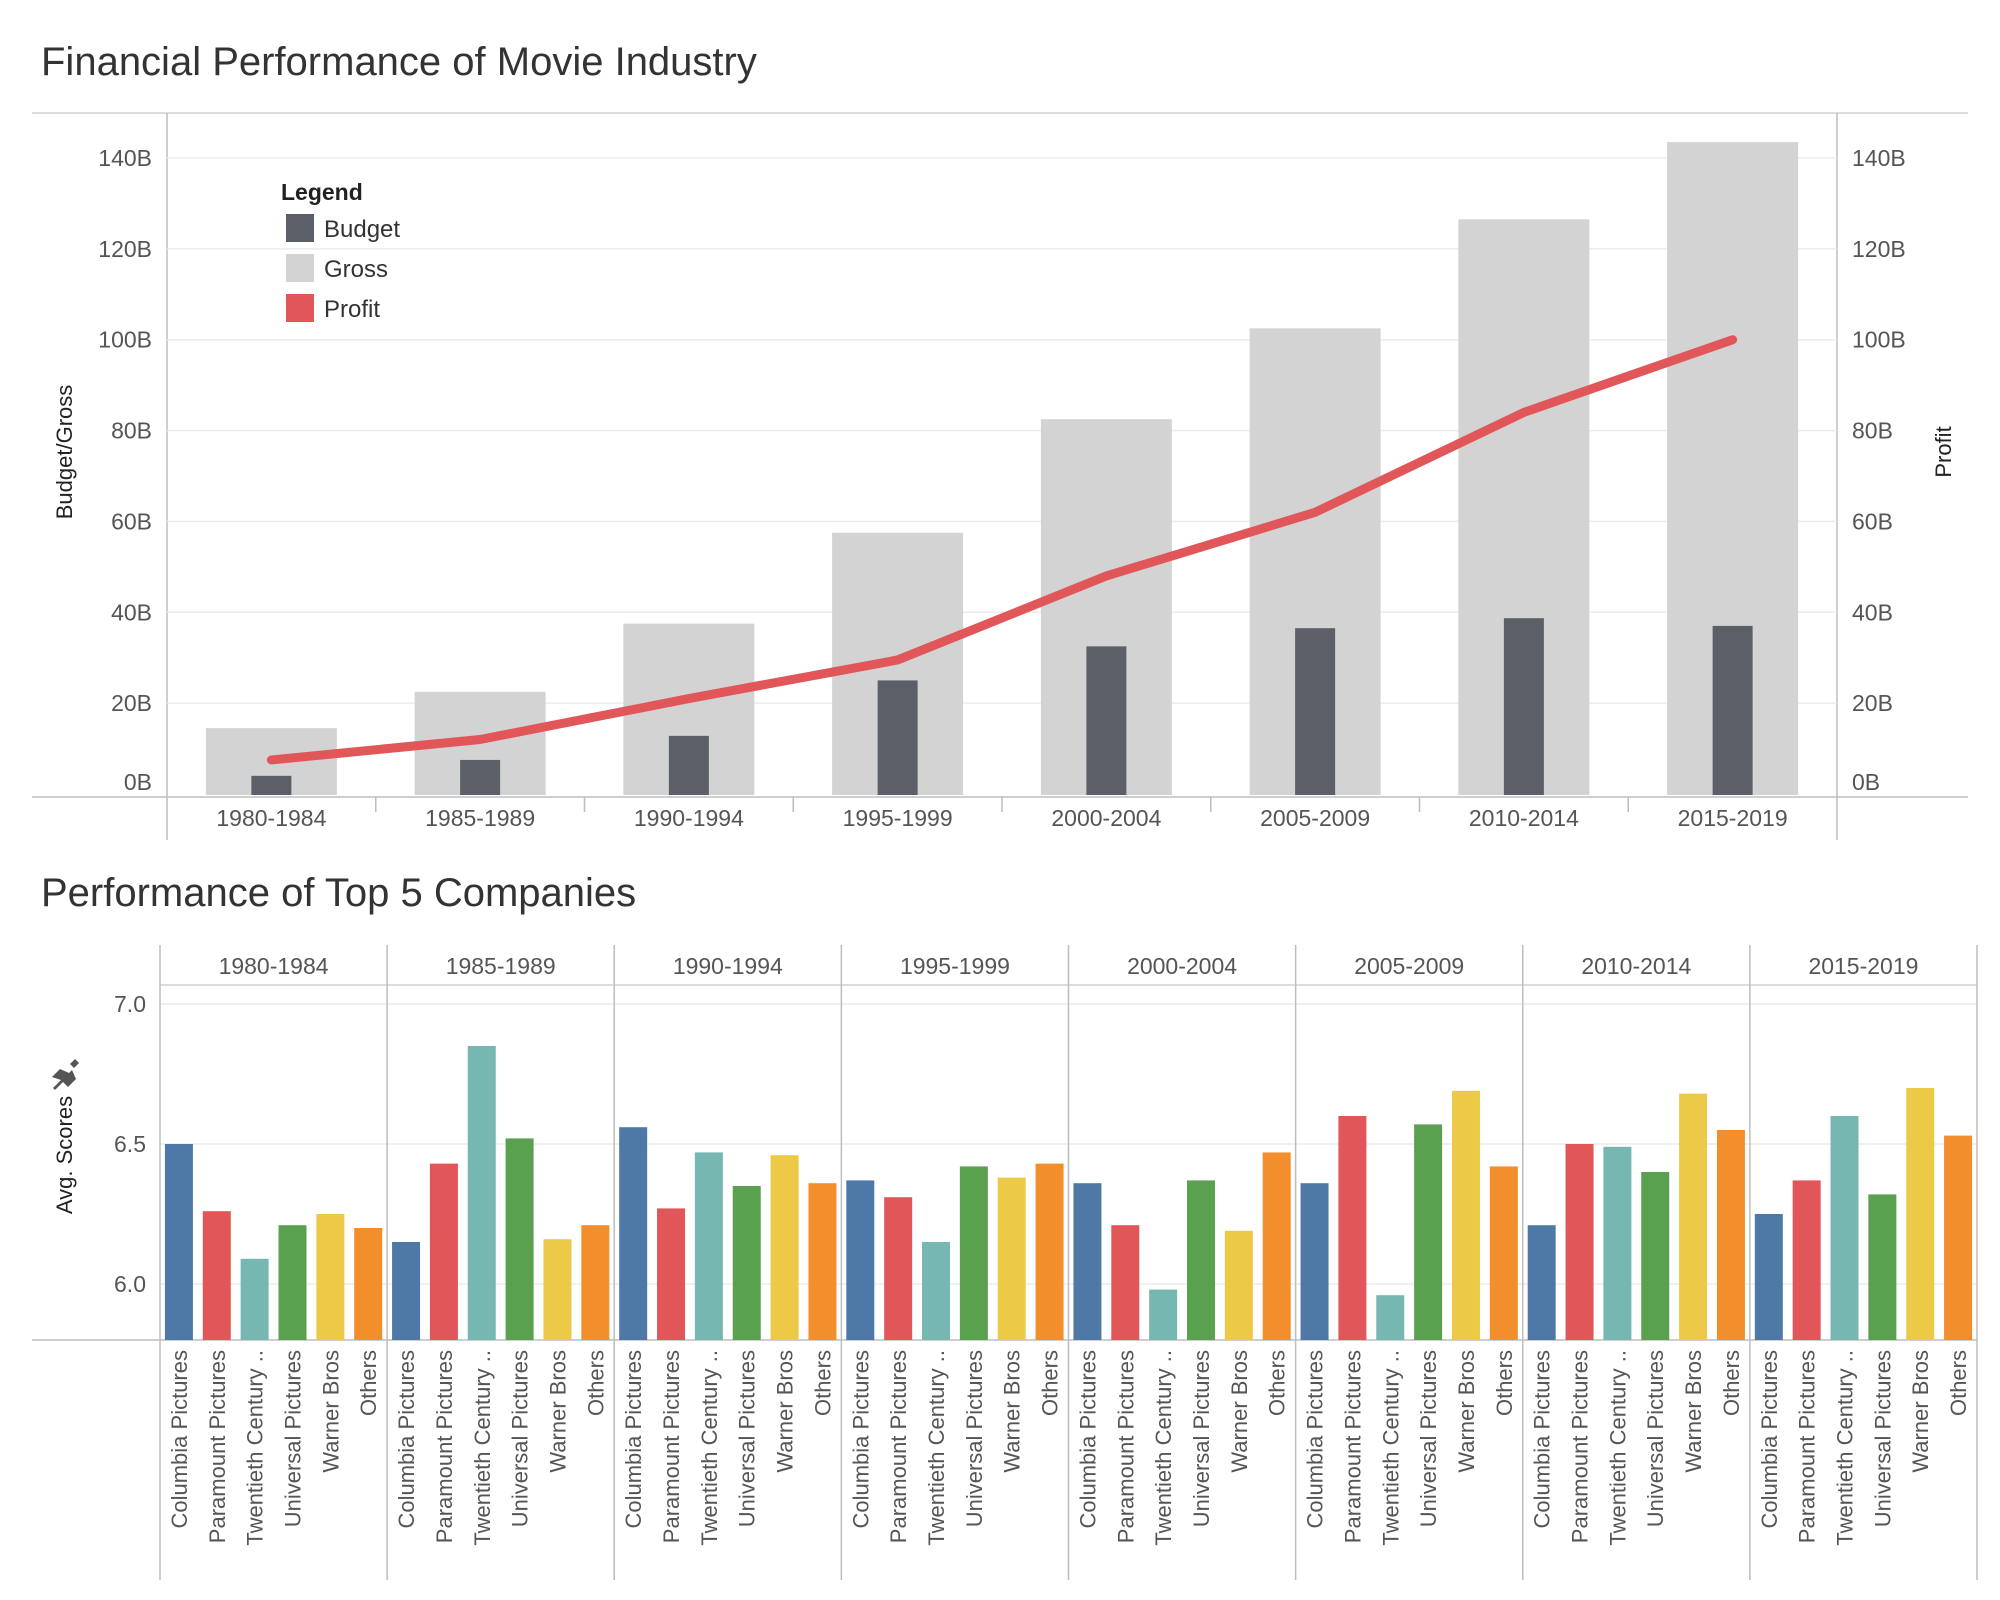 Image resolution: width=2000 pixels, height=1600 pixels. What do you see at coordinates (1315, 818) in the screenshot?
I see `x-tick-label: 2005-2009` at bounding box center [1315, 818].